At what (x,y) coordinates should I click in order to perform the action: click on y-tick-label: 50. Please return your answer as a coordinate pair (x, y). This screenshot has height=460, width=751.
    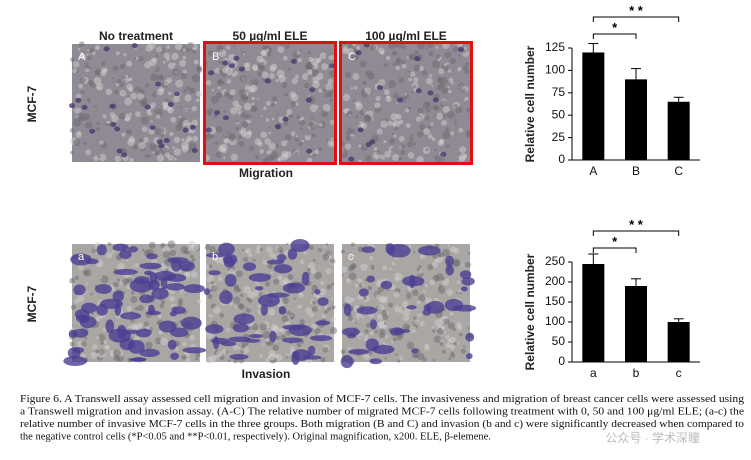
    Looking at the image, I should click on (559, 114).